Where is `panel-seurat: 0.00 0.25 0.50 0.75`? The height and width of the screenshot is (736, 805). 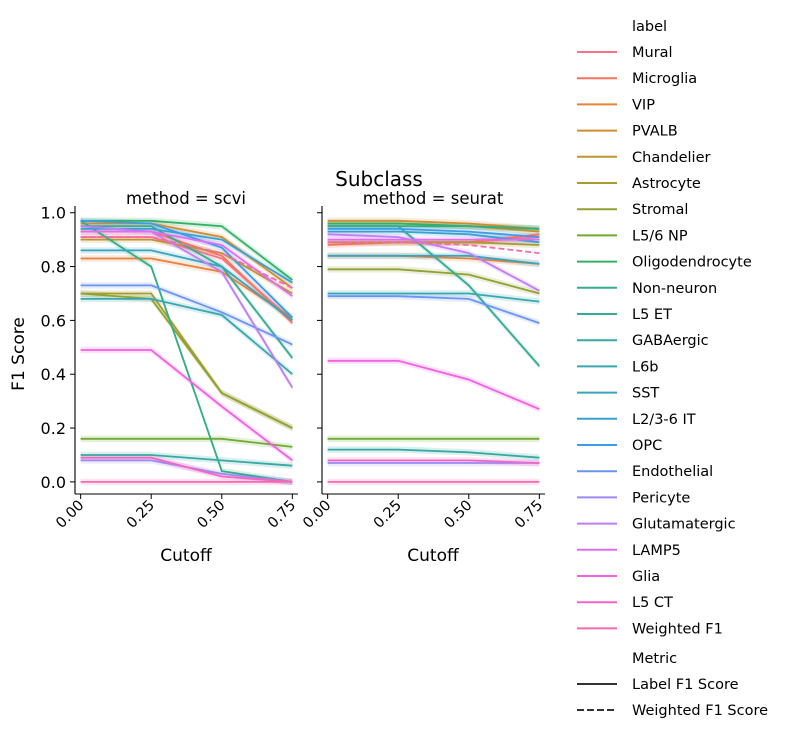 panel-seurat: 0.00 0.25 0.50 0.75 is located at coordinates (423, 369).